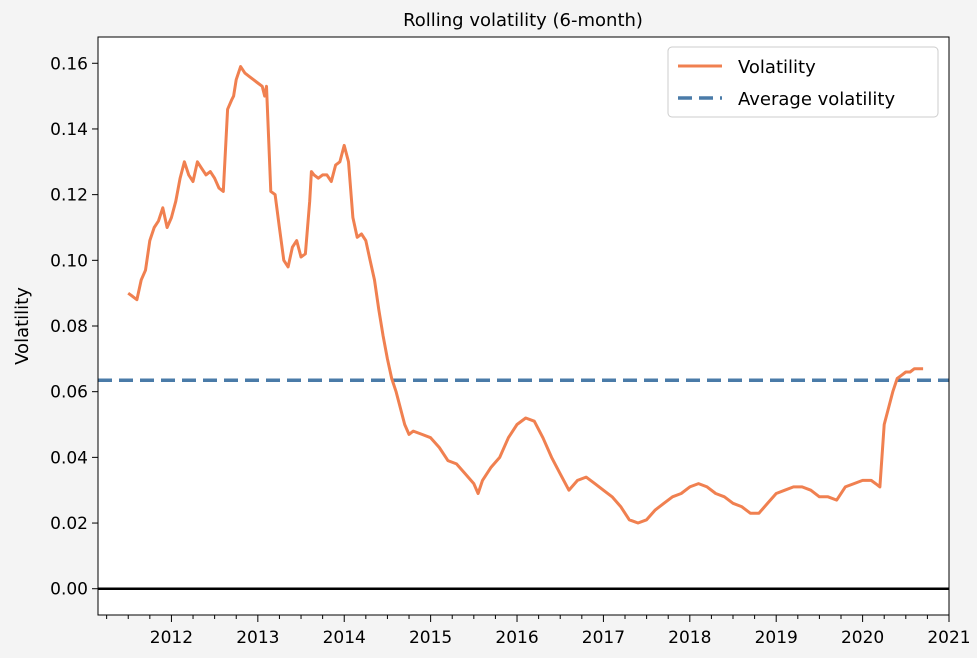 This screenshot has width=977, height=658. I want to click on x-tick-label: 2015, so click(430, 638).